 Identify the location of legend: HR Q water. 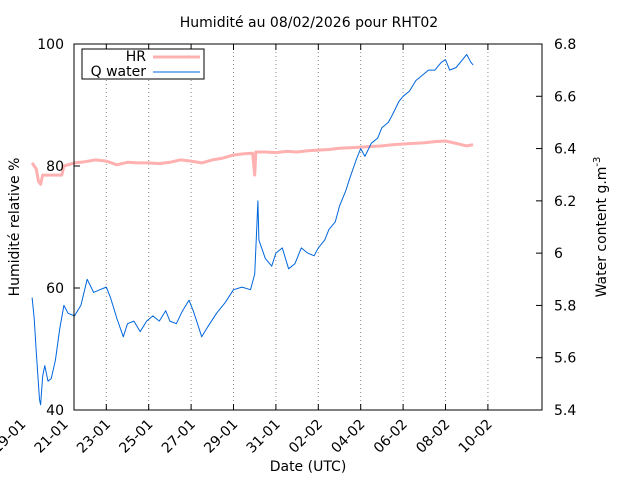
(143, 64).